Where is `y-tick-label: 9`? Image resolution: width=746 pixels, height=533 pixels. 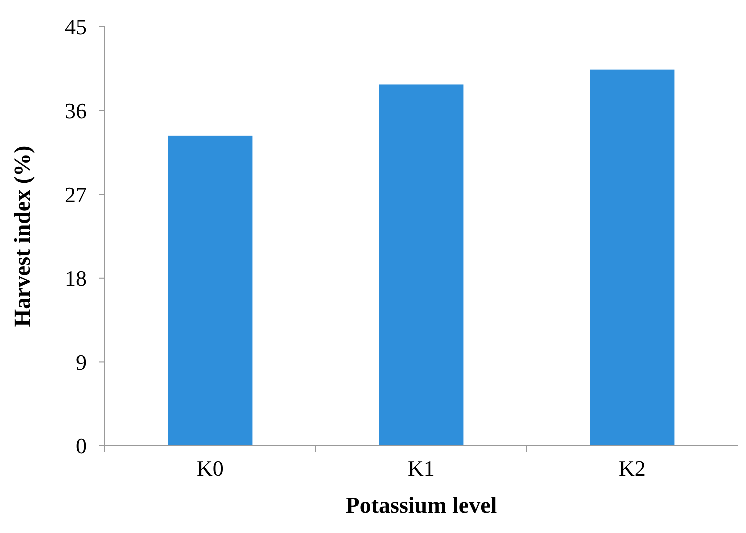
y-tick-label: 9 is located at coordinates (81, 362).